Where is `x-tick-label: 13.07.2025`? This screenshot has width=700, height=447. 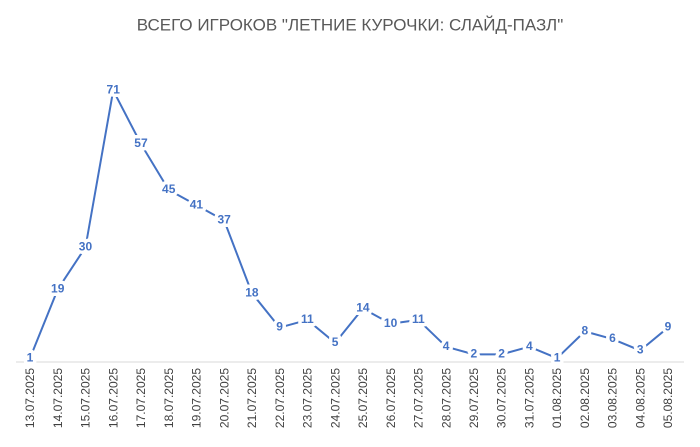 x-tick-label: 13.07.2025 is located at coordinates (30, 398).